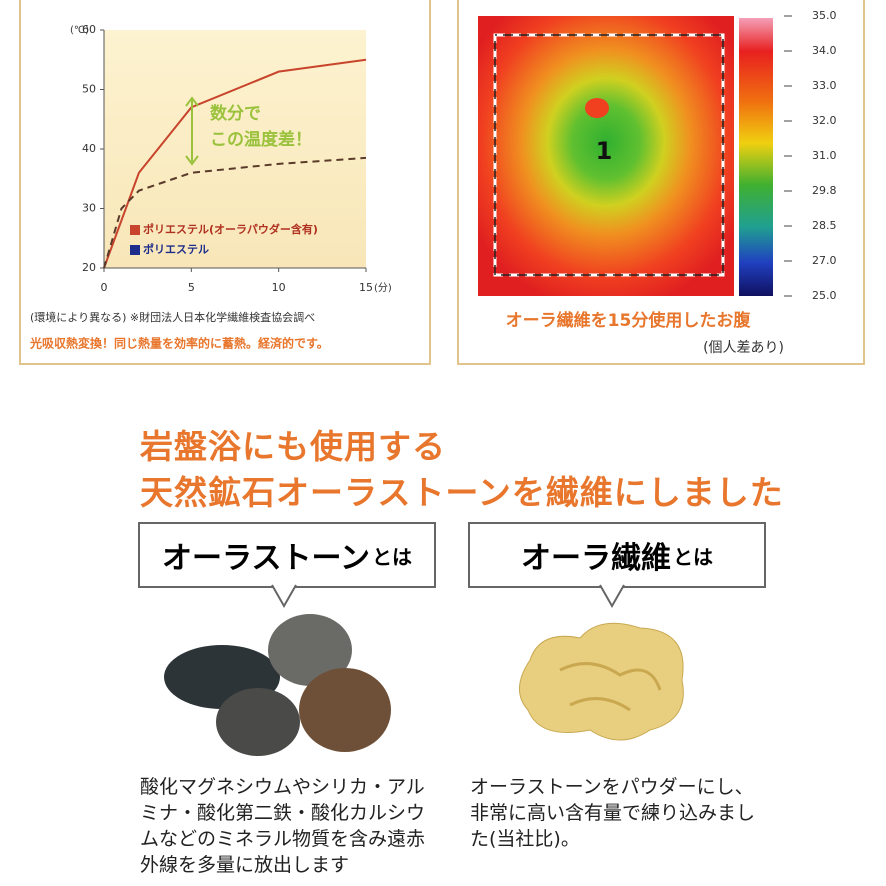 This screenshot has height=886, width=886. I want to click on headline: 岩盤浴にも使用する, so click(293, 446).